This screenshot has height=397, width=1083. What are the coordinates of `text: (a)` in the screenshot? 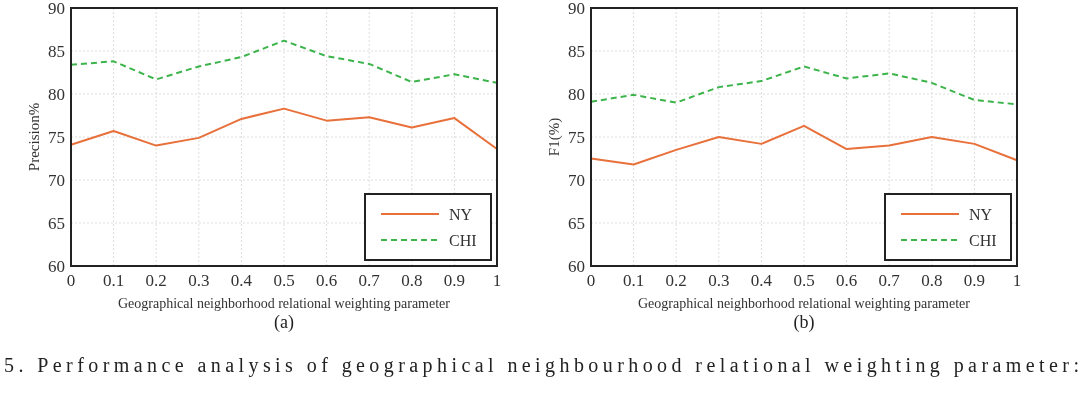 It's located at (284, 322).